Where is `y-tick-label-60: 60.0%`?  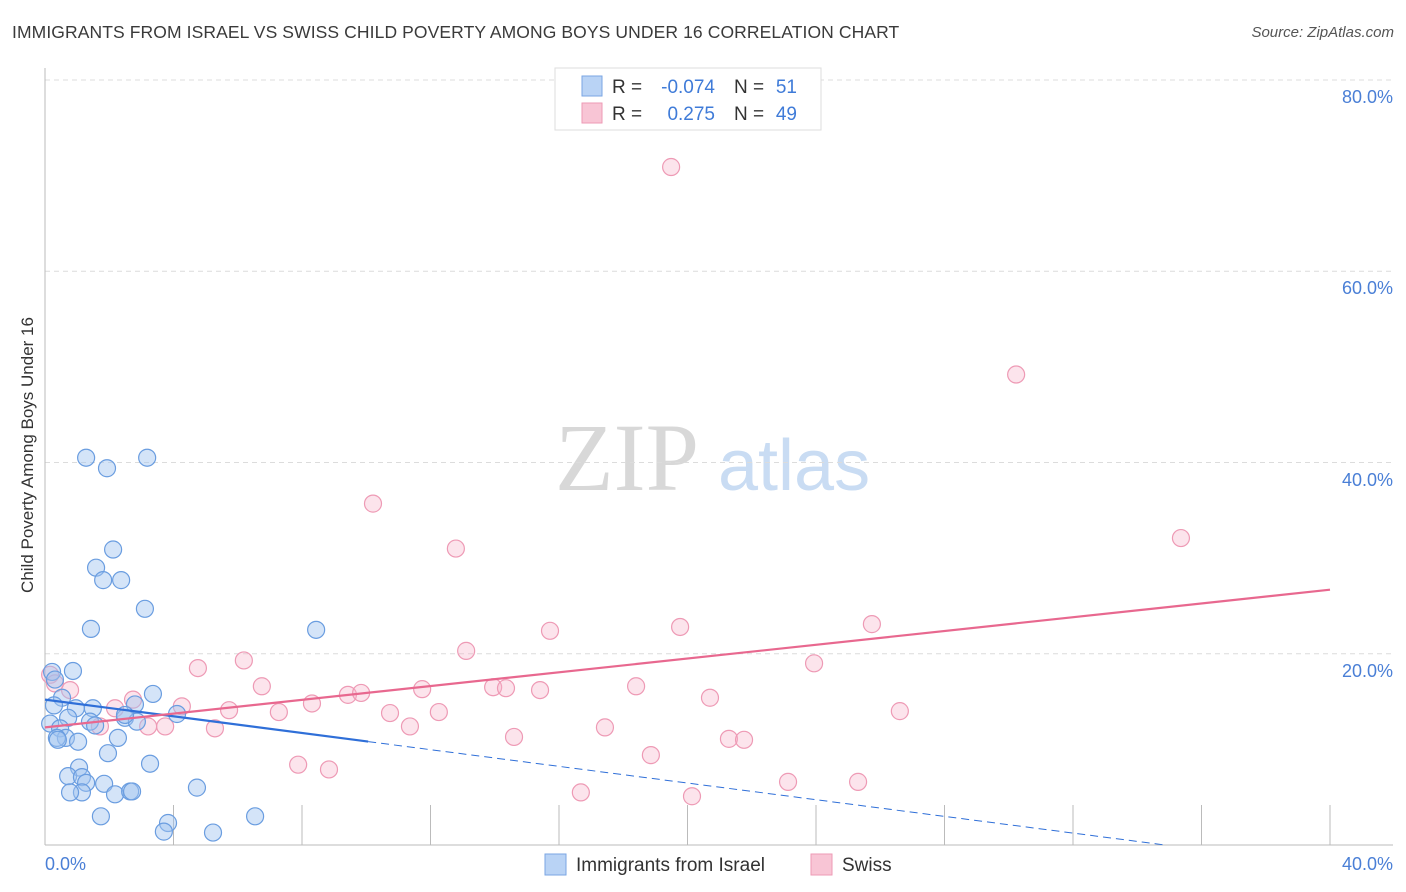
y-tick-label-60: 60.0% is located at coordinates (1367, 288).